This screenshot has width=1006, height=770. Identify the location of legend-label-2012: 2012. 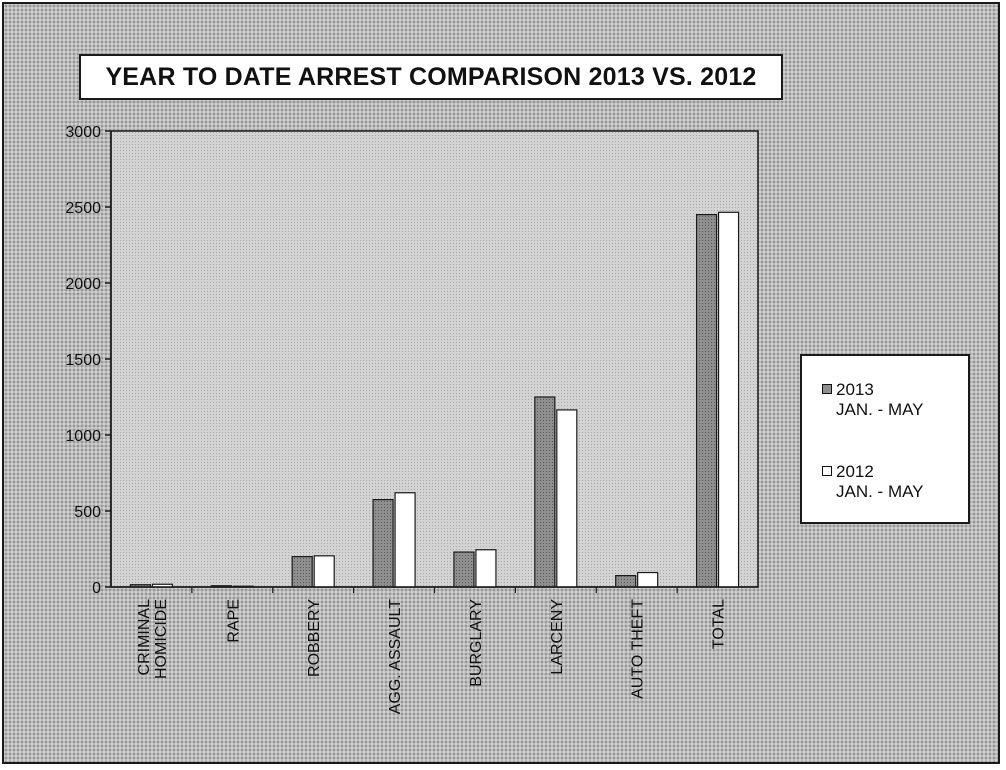
(855, 471).